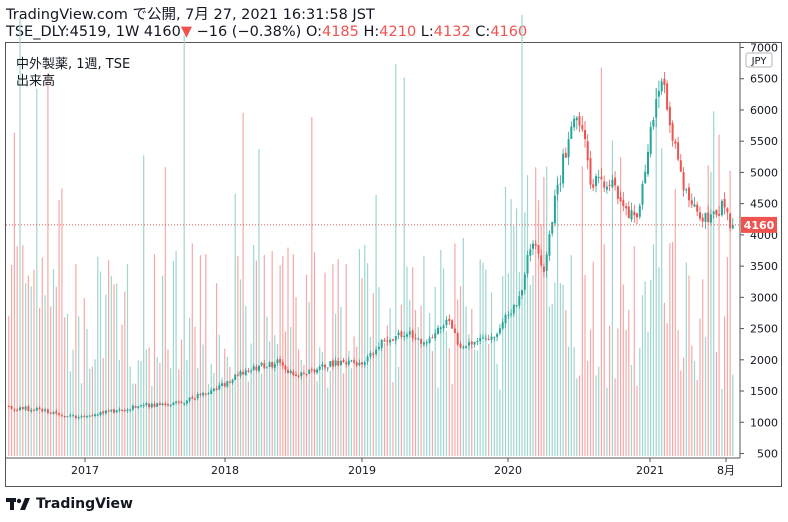  Describe the element at coordinates (480, 32) in the screenshot. I see `close-label: C:` at that location.